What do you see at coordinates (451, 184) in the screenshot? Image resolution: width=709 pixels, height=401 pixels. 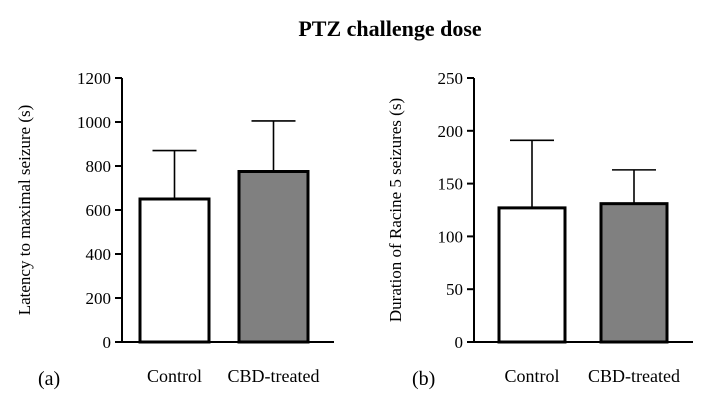 I see `y-tick-label: 150` at bounding box center [451, 184].